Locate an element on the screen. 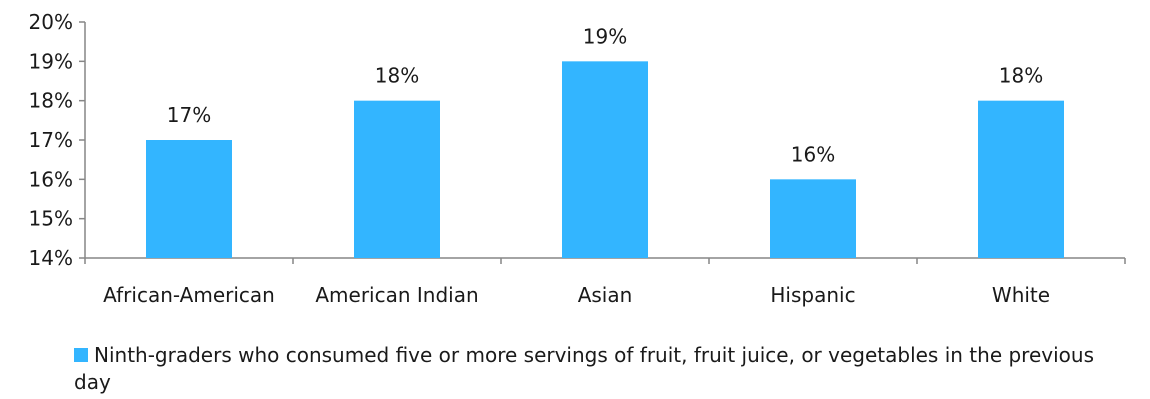 This screenshot has width=1150, height=399. x-tick-label: American Indian is located at coordinates (396, 295).